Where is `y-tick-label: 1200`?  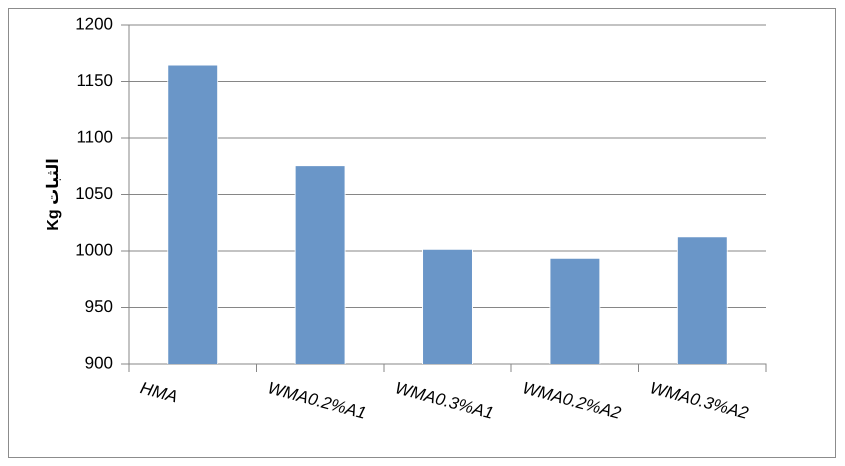
y-tick-label: 1200 is located at coordinates (94, 24).